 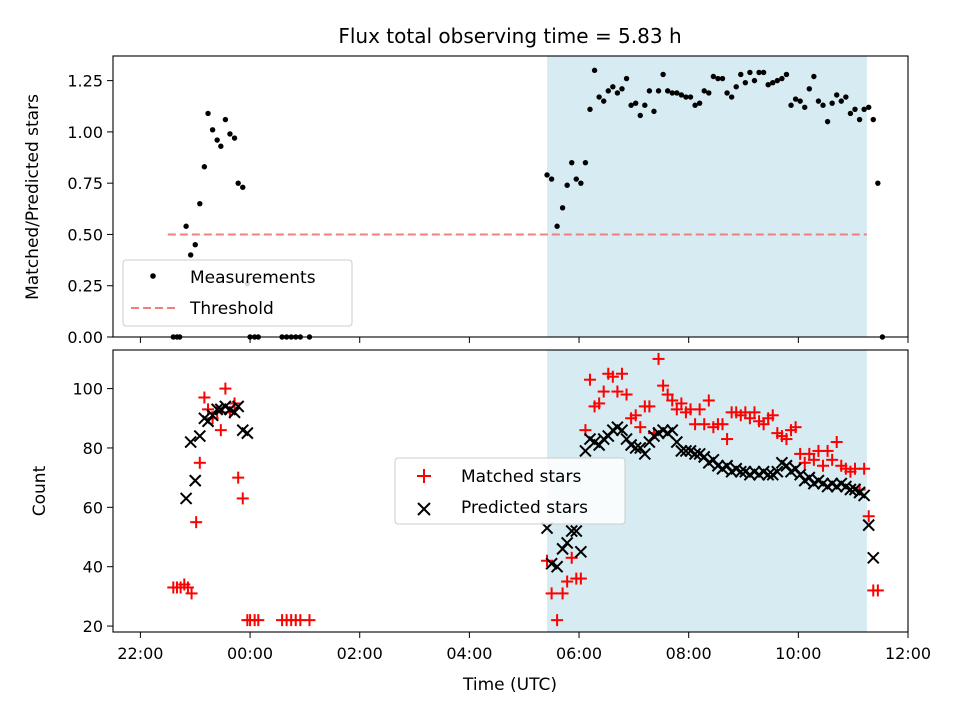 I want to click on bottom-y-ticks: 20 40 60 80 100, so click(x=92, y=508).